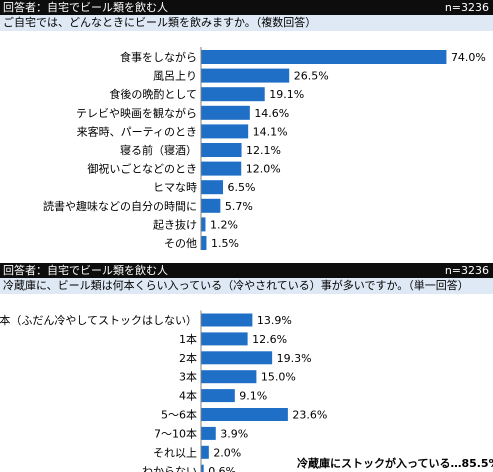  Describe the element at coordinates (466, 7) in the screenshot. I see `chart1-sample-size: n=3236` at that location.